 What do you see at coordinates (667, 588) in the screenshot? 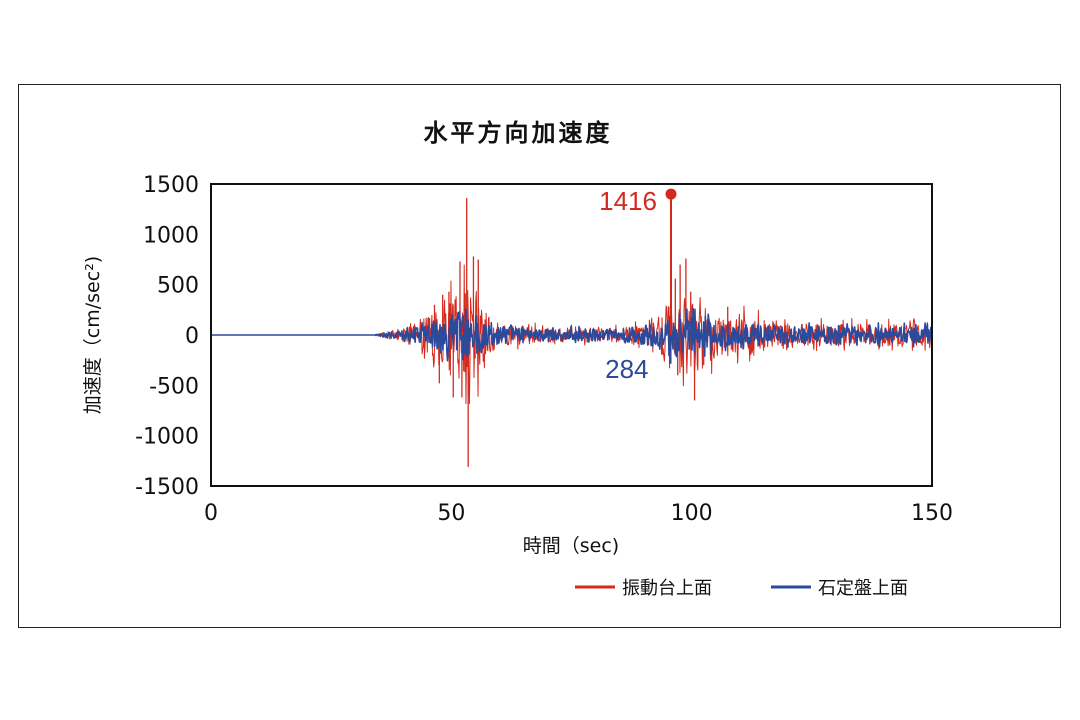
I see `legend-label-0: 振動台上面` at bounding box center [667, 588].